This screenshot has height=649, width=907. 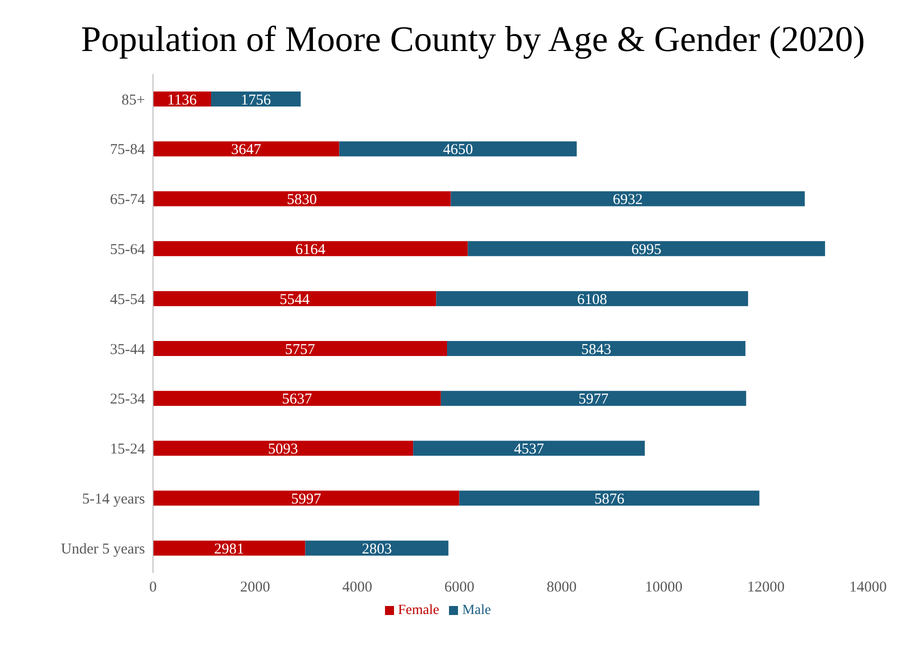 I want to click on data-label: 5977, so click(x=594, y=400).